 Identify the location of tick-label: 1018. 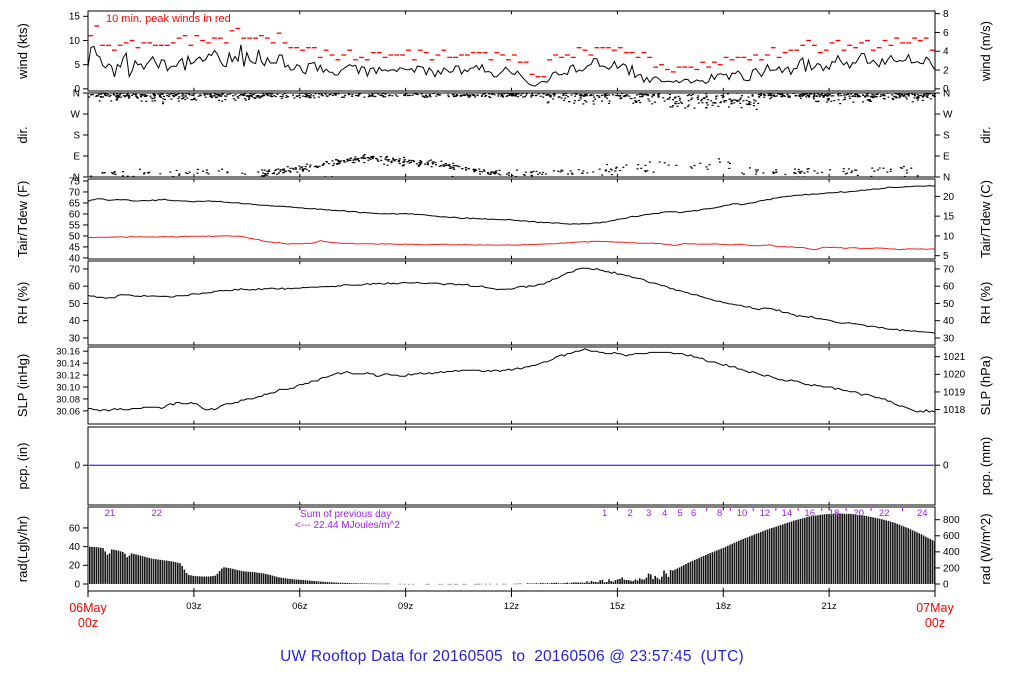
(954, 410).